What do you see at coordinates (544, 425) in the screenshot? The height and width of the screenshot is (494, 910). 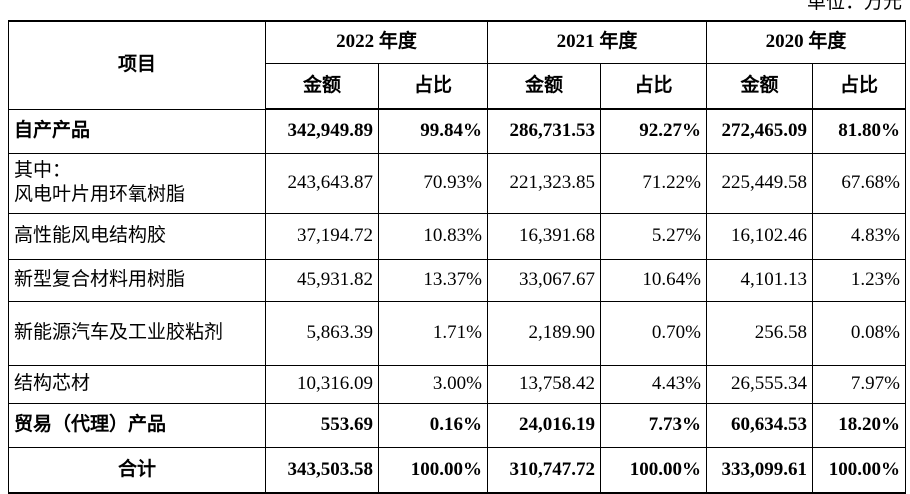 I see `cell: 24,016.19` at bounding box center [544, 425].